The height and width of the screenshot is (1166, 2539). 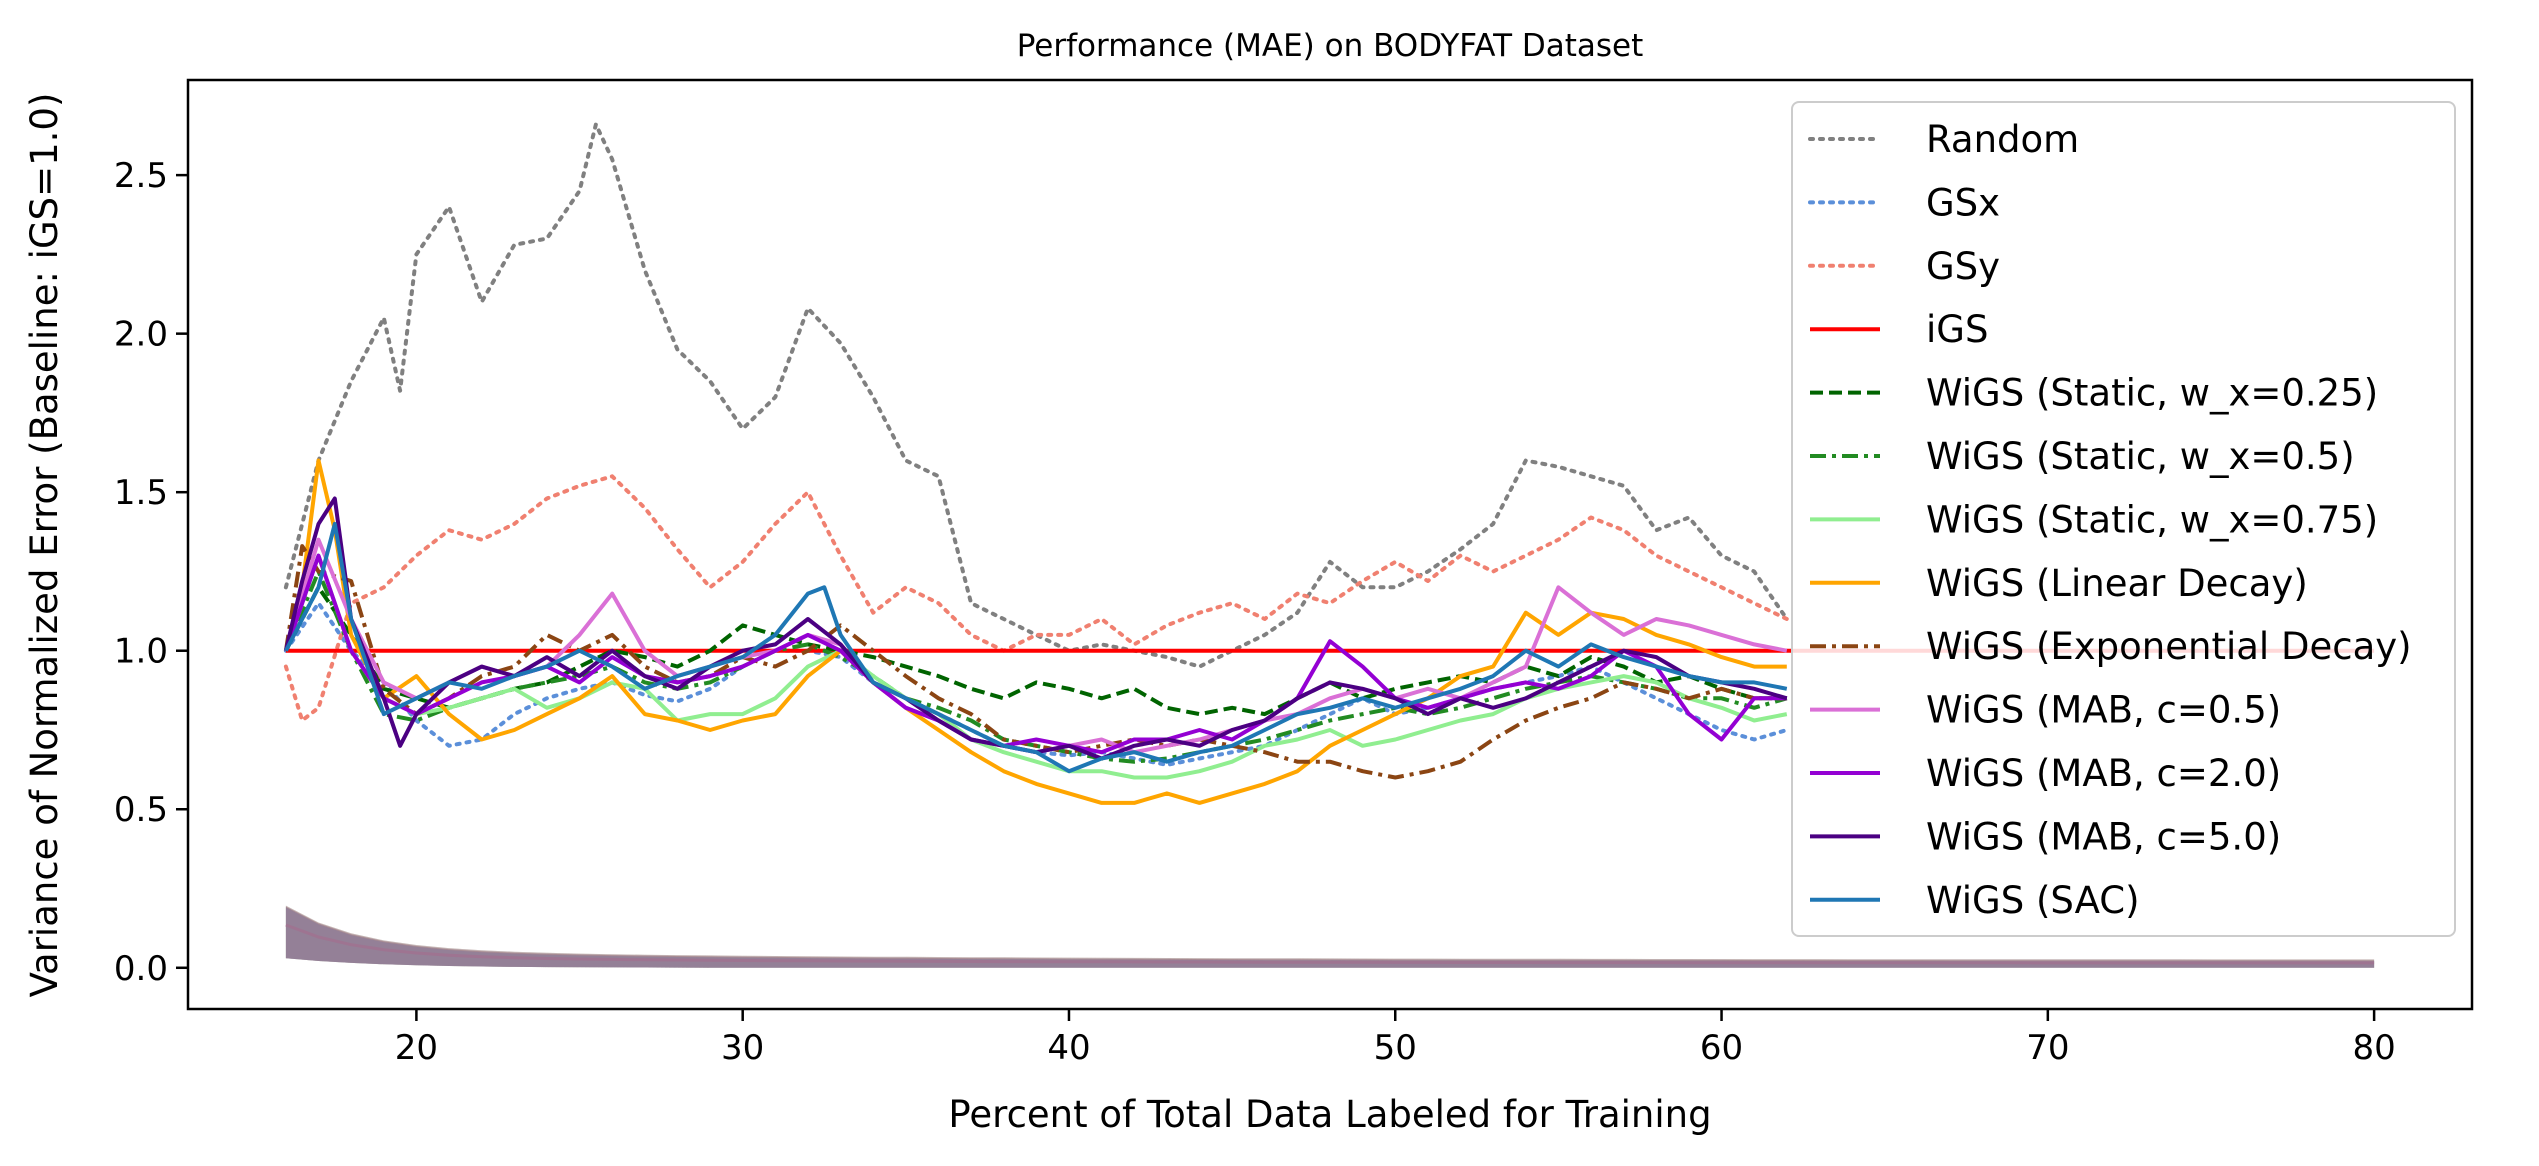 I want to click on y-tick-label: 1.0, so click(x=141, y=652).